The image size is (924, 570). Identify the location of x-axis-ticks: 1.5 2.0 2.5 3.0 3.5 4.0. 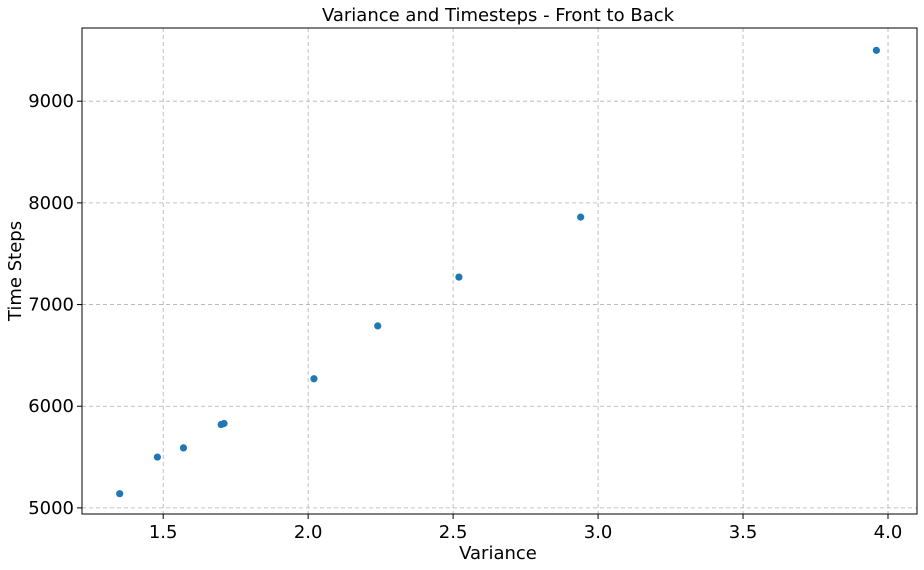
(525, 528).